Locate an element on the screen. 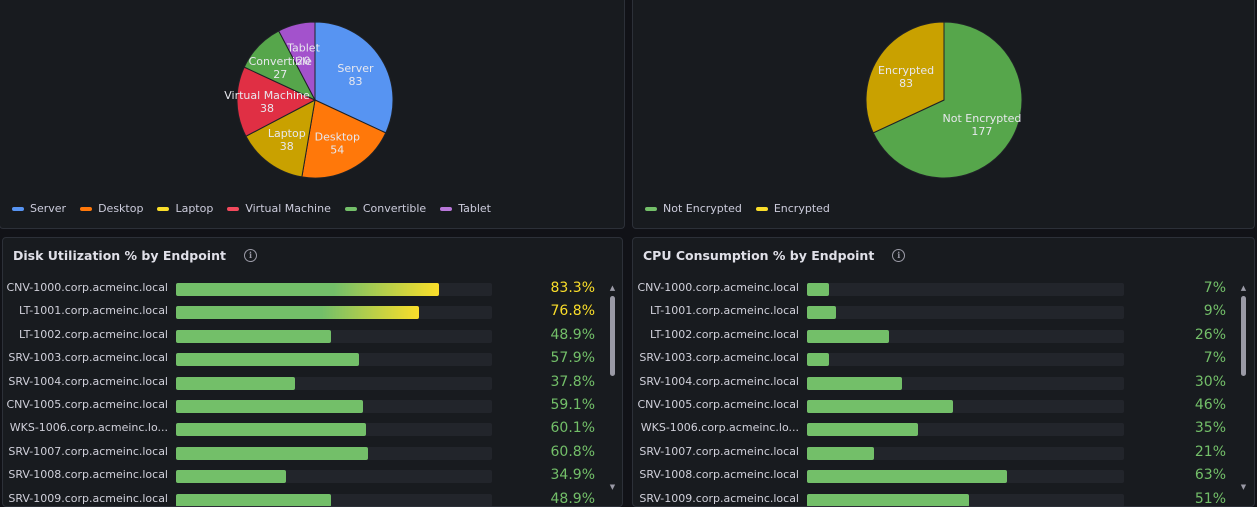  bar-value: 59.1% is located at coordinates (572, 404).